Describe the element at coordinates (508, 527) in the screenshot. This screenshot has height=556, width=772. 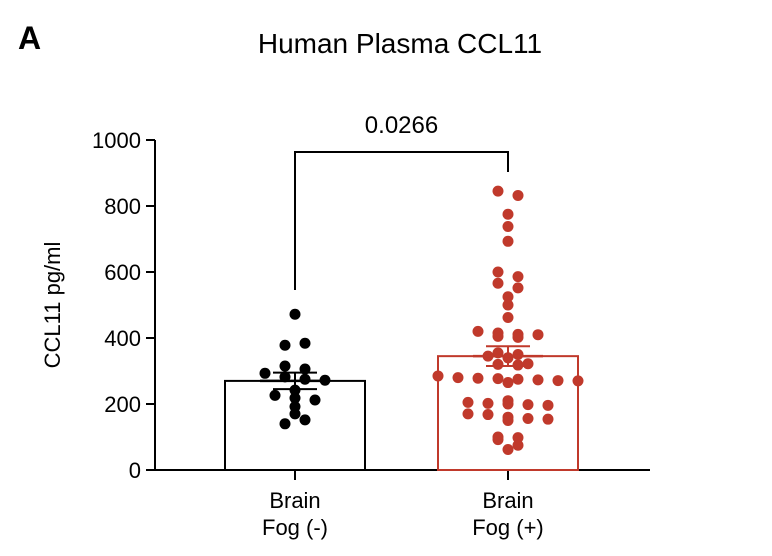
I see `x-tick-label: Fog (+)` at that location.